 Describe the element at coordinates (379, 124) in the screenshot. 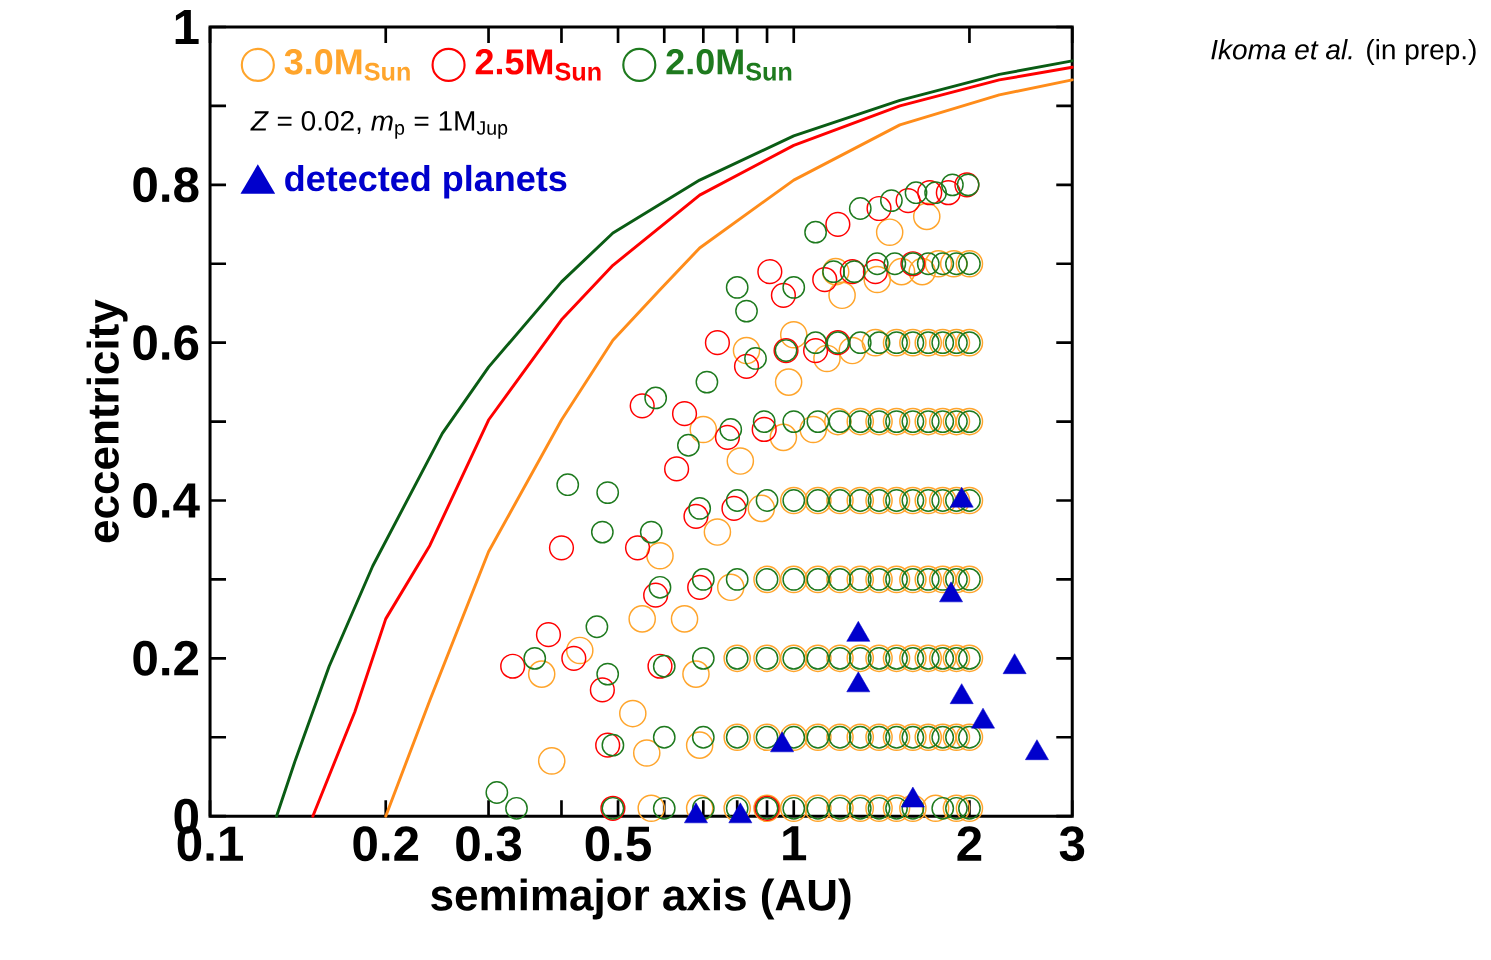

I see `annotation: Z = 0.02, m$_{p}$ = 1M$_{Jup}$` at that location.